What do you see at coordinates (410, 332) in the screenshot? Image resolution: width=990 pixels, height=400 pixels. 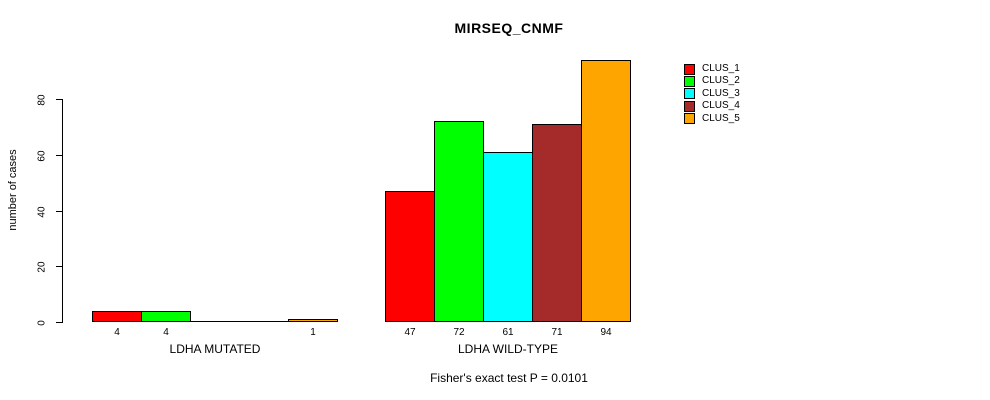 I see `bar-value-label: 47` at bounding box center [410, 332].